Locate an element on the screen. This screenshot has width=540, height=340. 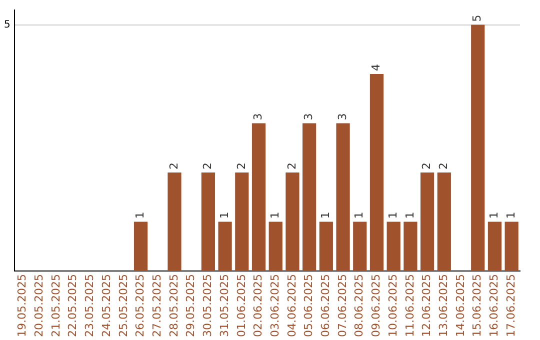
x-tick-label: 29.05.2025 is located at coordinates (191, 306).